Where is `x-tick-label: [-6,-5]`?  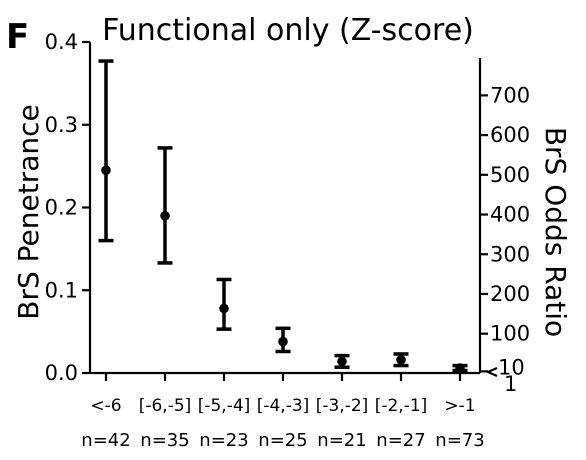 x-tick-label: [-6,-5] is located at coordinates (165, 406).